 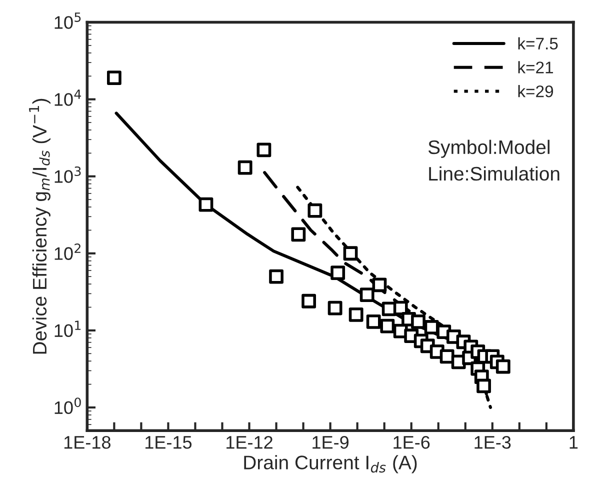 I want to click on legend-label: k=7.5, so click(x=538, y=43).